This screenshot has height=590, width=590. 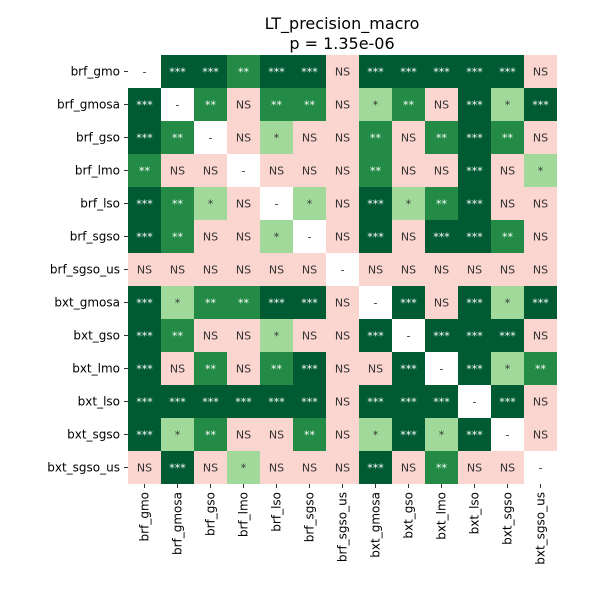 I want to click on row-label: brf_sgso, so click(x=95, y=237).